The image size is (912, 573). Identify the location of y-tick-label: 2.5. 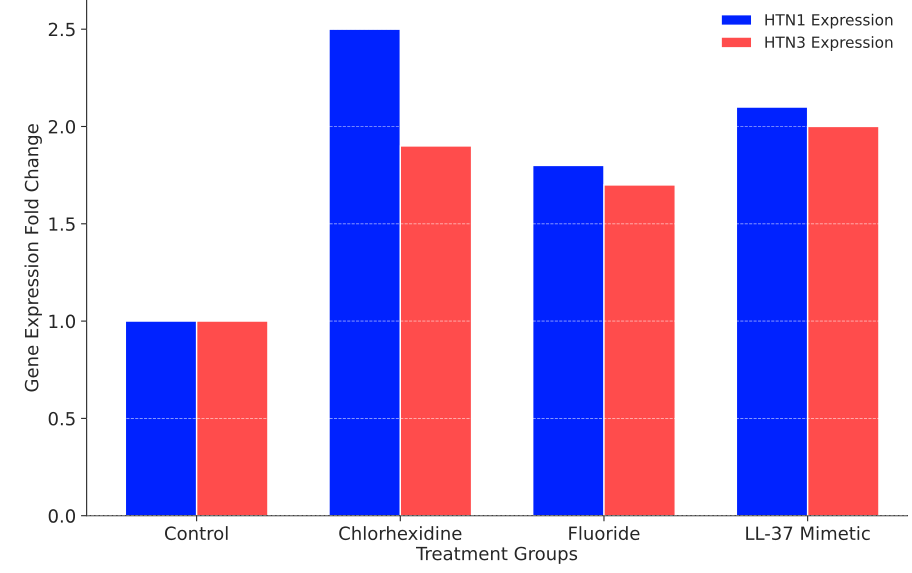
(61, 29).